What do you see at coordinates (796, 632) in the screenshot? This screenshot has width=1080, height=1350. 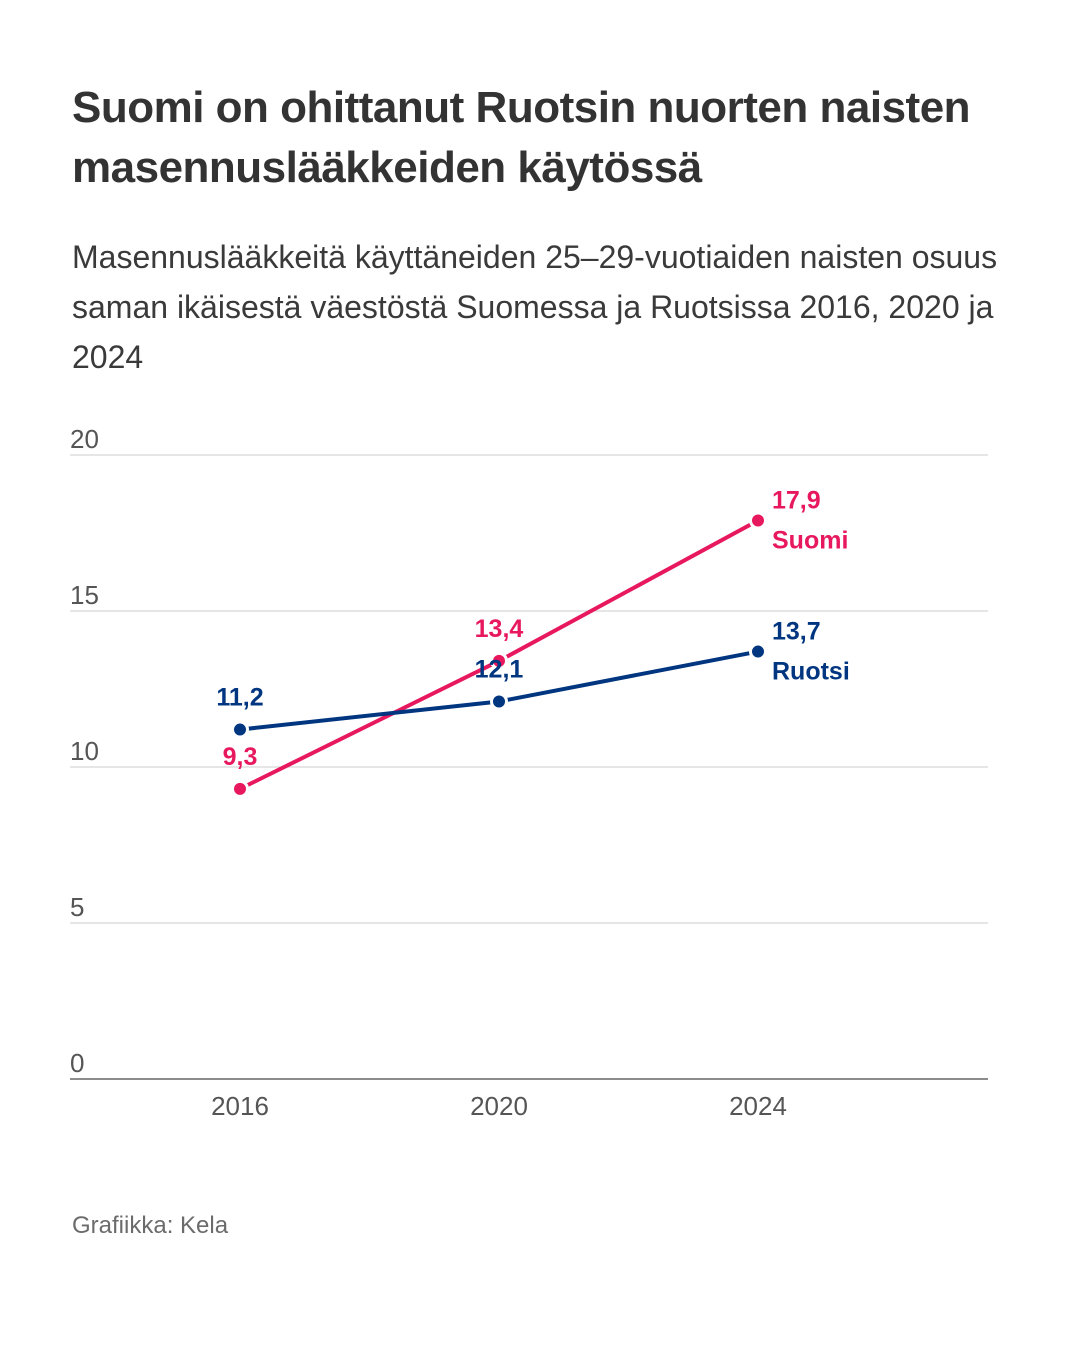 I see `data-label: 13,7` at bounding box center [796, 632].